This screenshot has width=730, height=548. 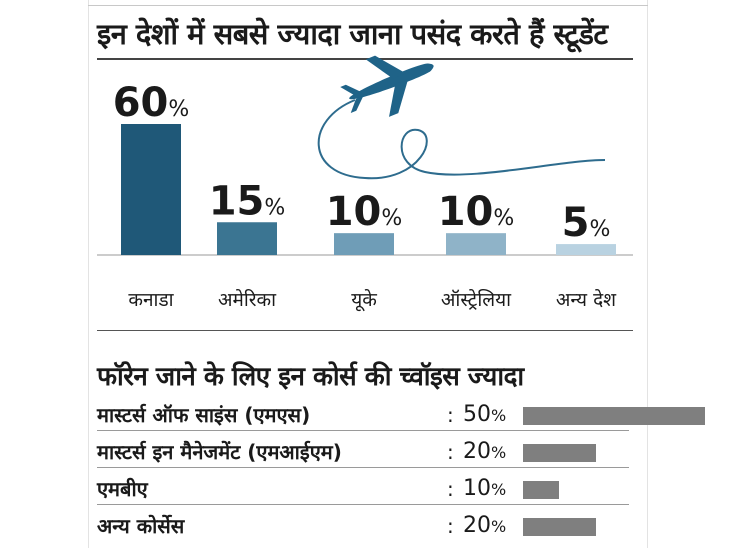 I want to click on bar-value-label-3: 10%, so click(x=476, y=212).